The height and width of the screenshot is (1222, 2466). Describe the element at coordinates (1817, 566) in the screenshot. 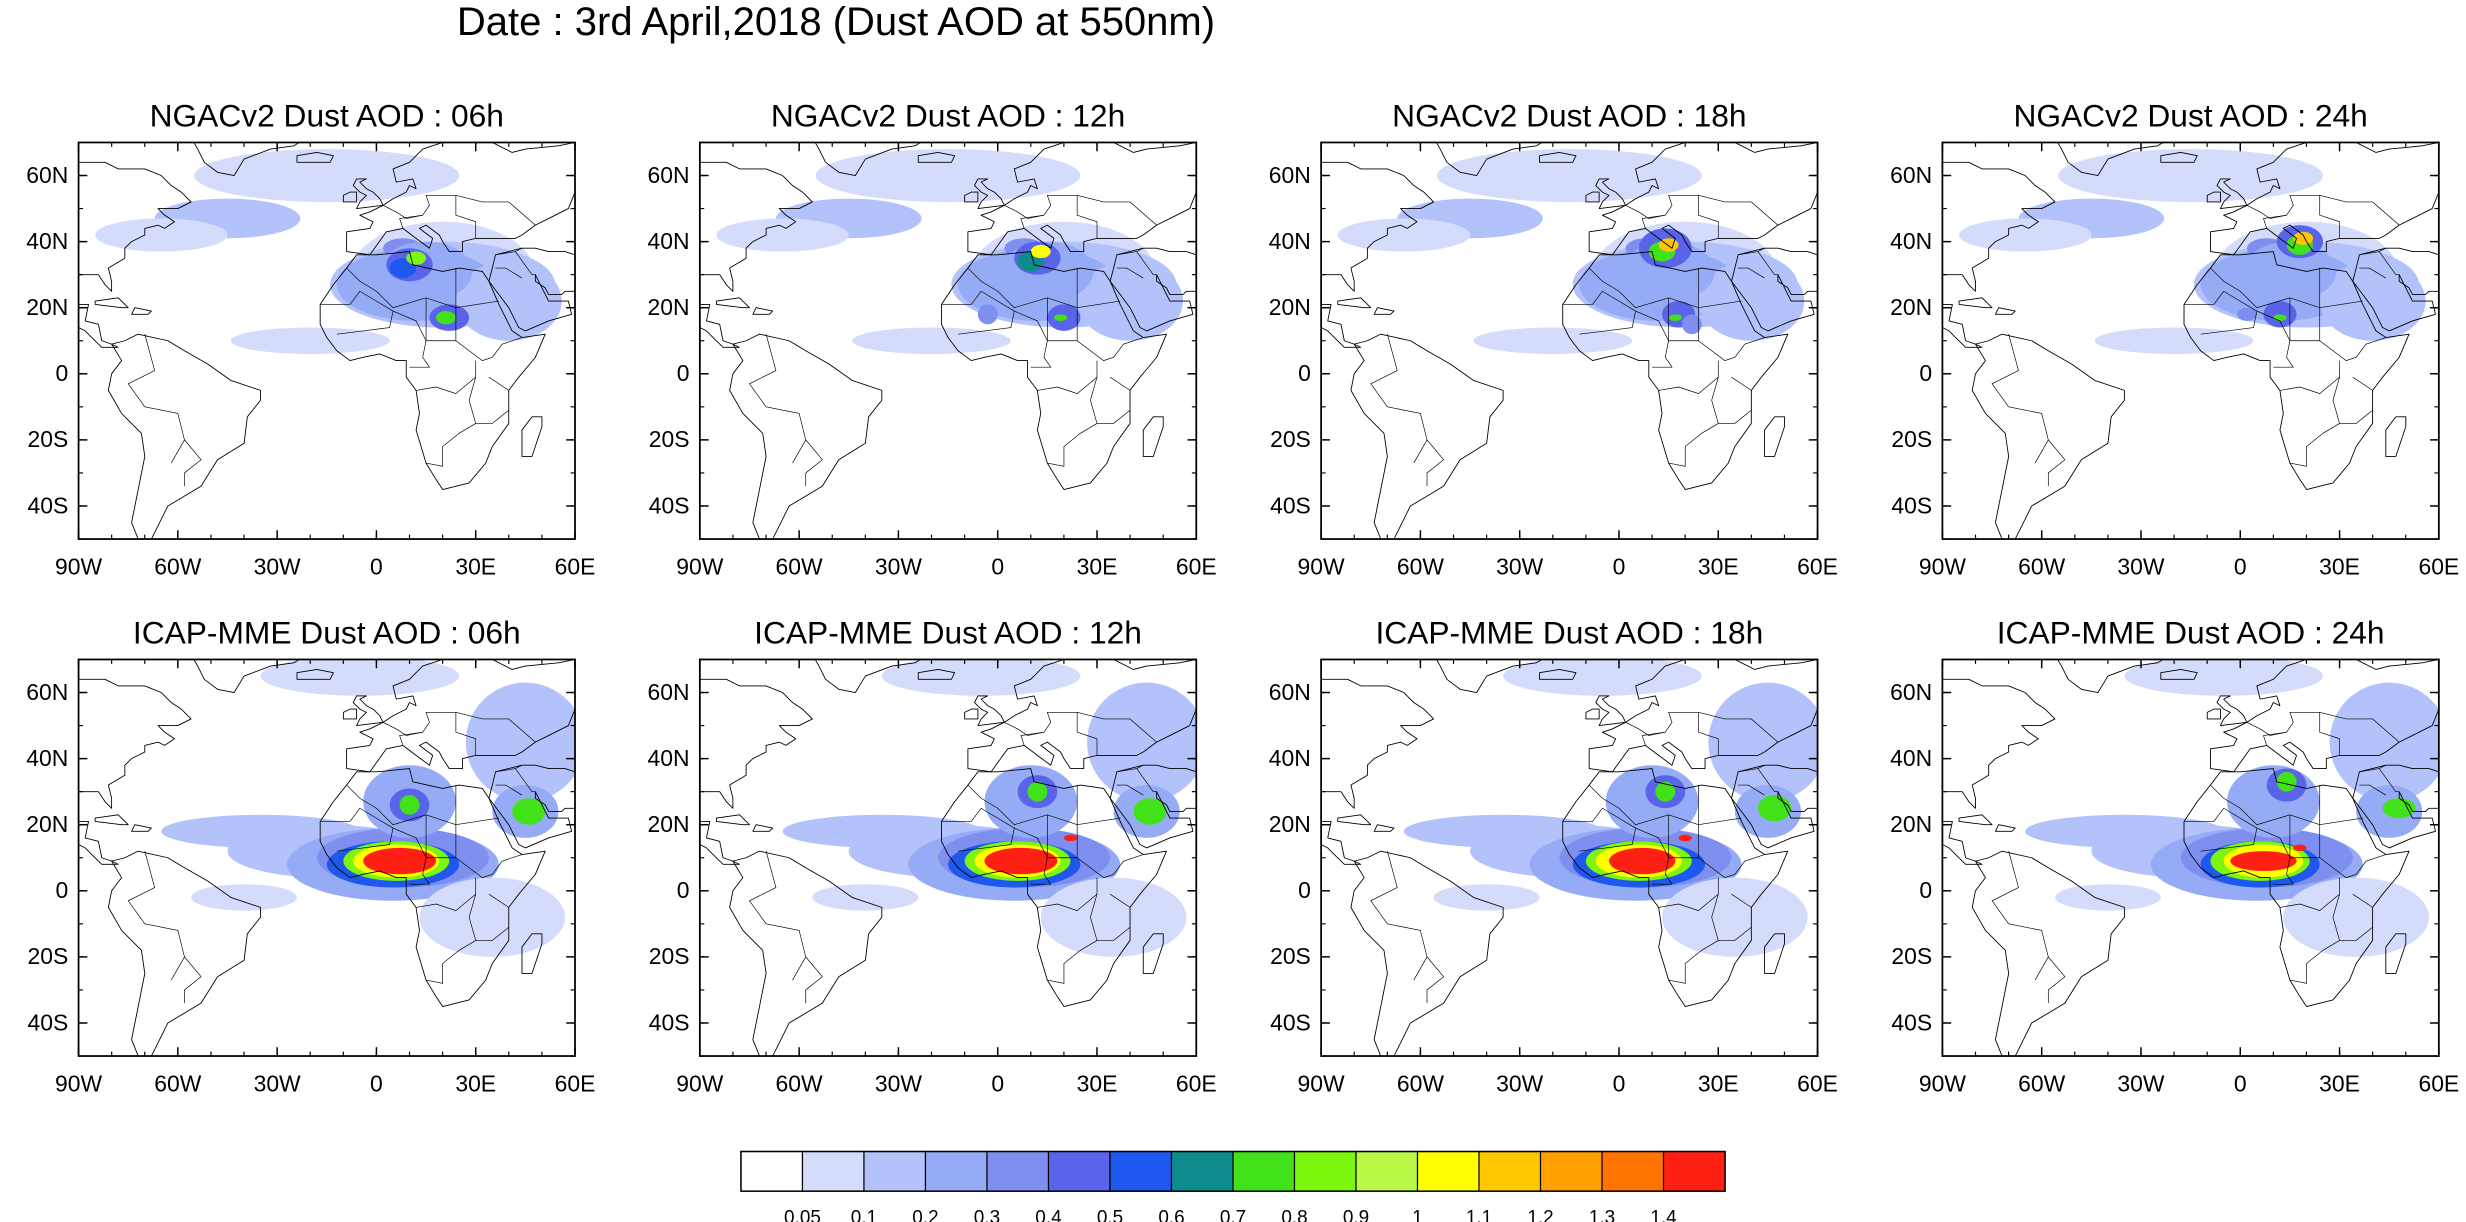

I see `lon-tick-label: 60E` at that location.